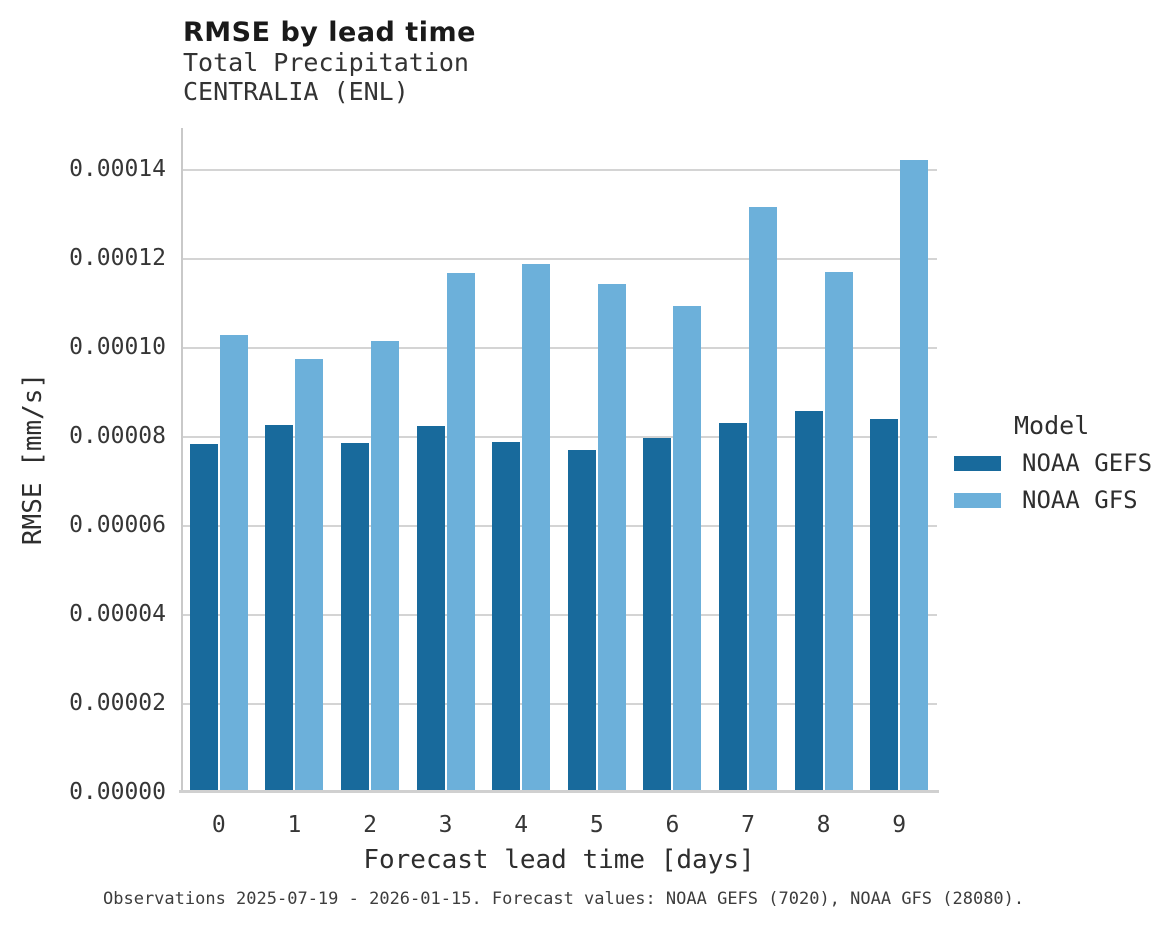  I want to click on x-tick-label: 0, so click(218, 825).